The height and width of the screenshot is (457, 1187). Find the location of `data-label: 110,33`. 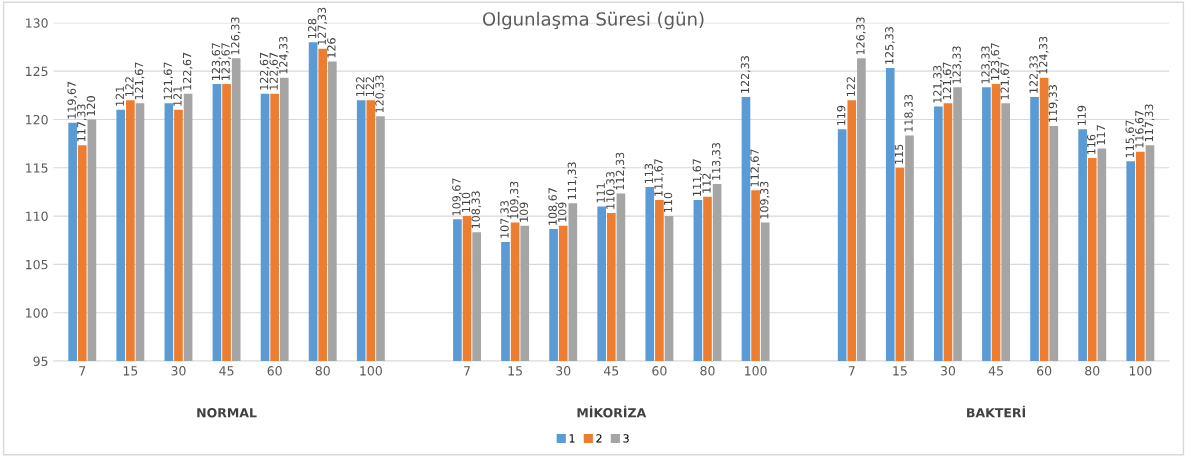

data-label: 110,33 is located at coordinates (611, 190).